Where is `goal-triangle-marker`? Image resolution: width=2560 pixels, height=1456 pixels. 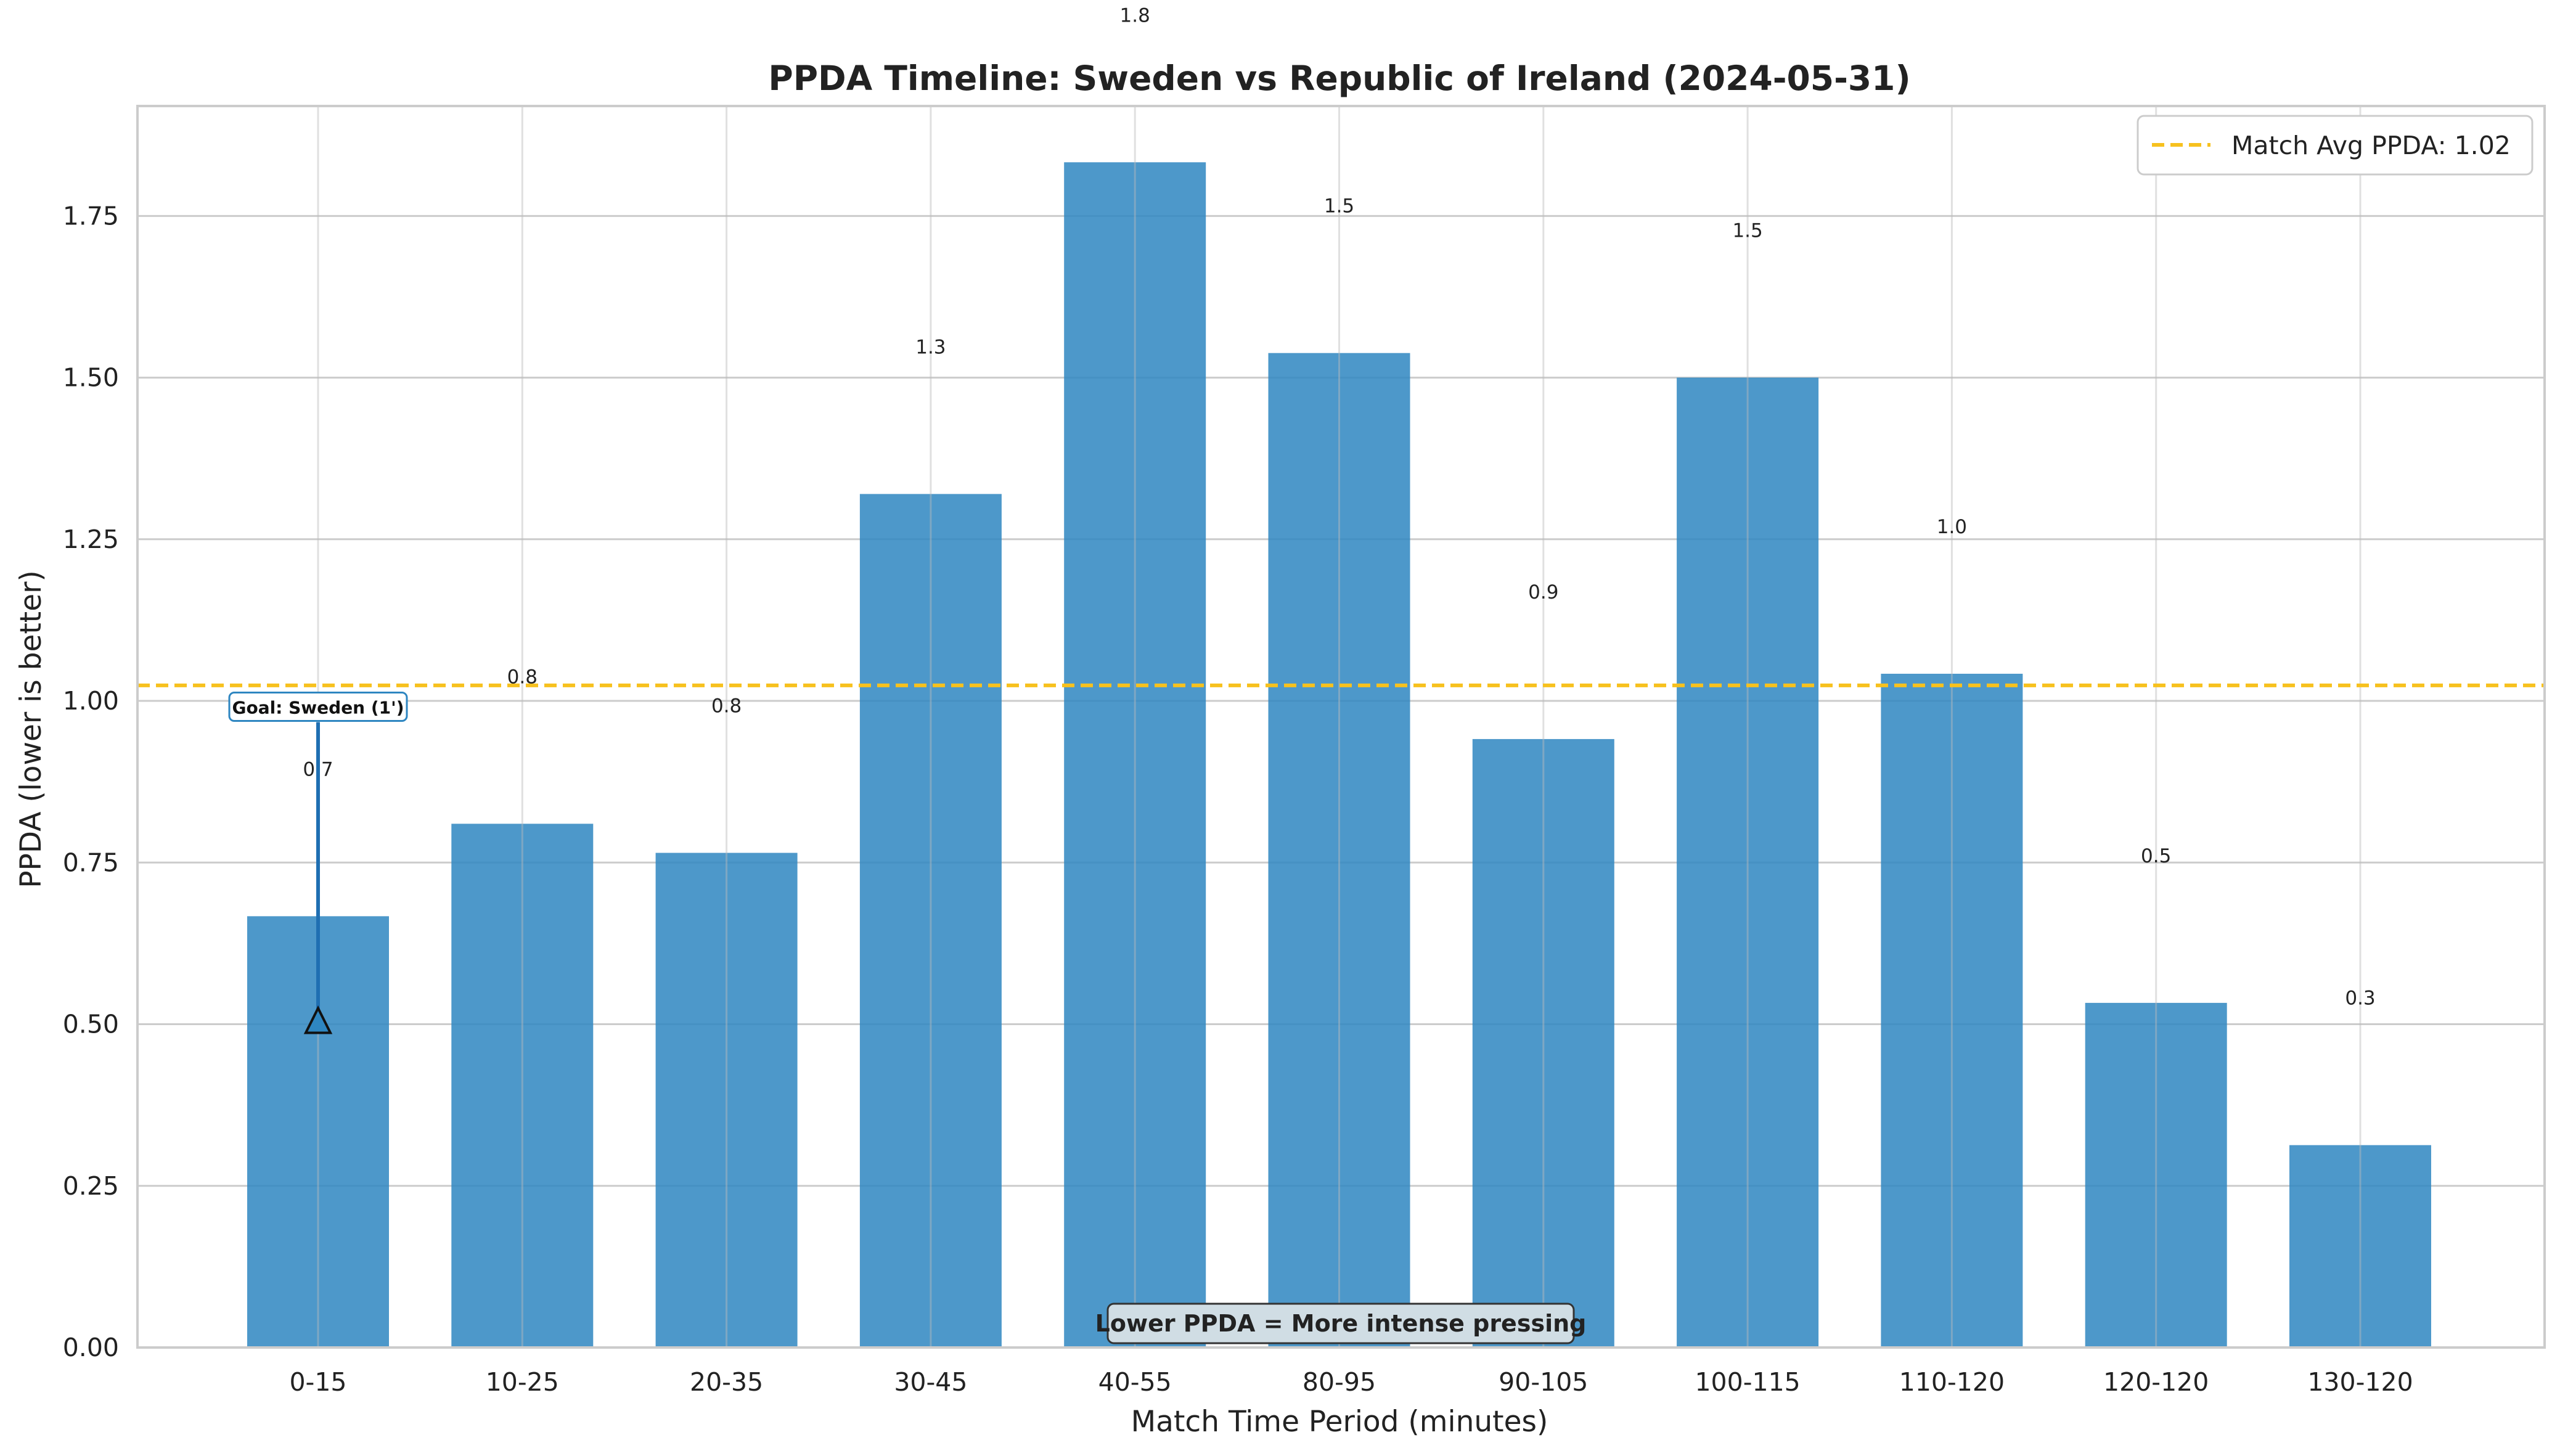 goal-triangle-marker is located at coordinates (318, 1020).